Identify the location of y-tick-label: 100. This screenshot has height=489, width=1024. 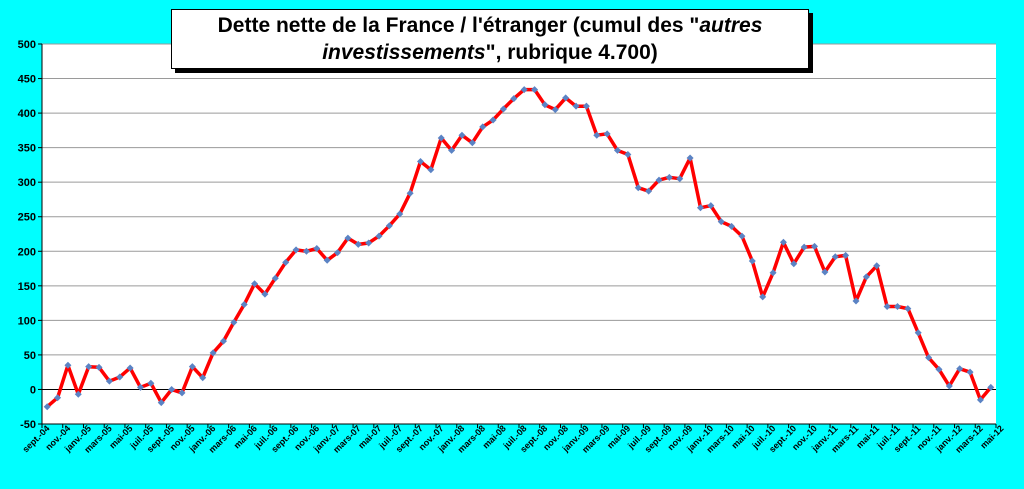
(27, 321).